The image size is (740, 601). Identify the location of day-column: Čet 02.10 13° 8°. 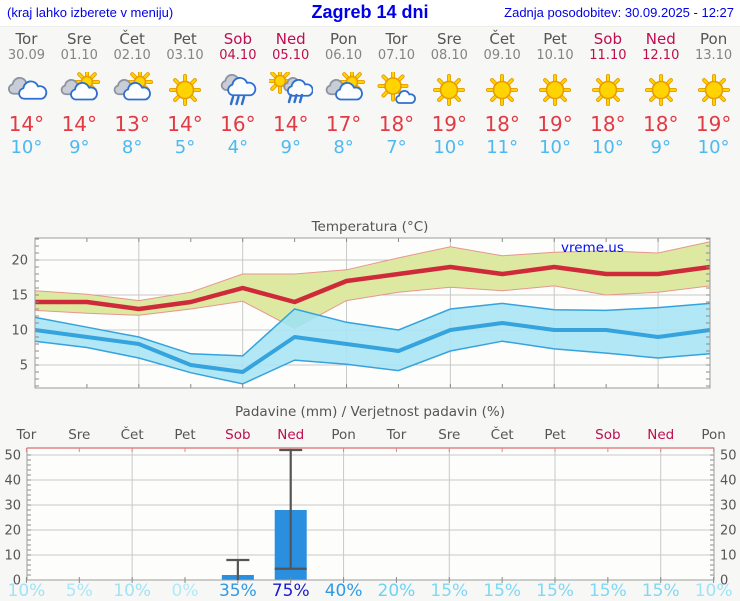
(132, 95).